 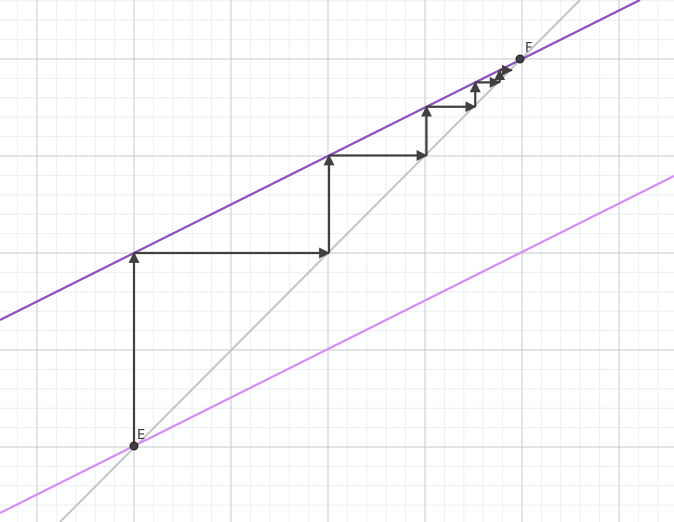 I want to click on point-f, so click(x=520, y=59).